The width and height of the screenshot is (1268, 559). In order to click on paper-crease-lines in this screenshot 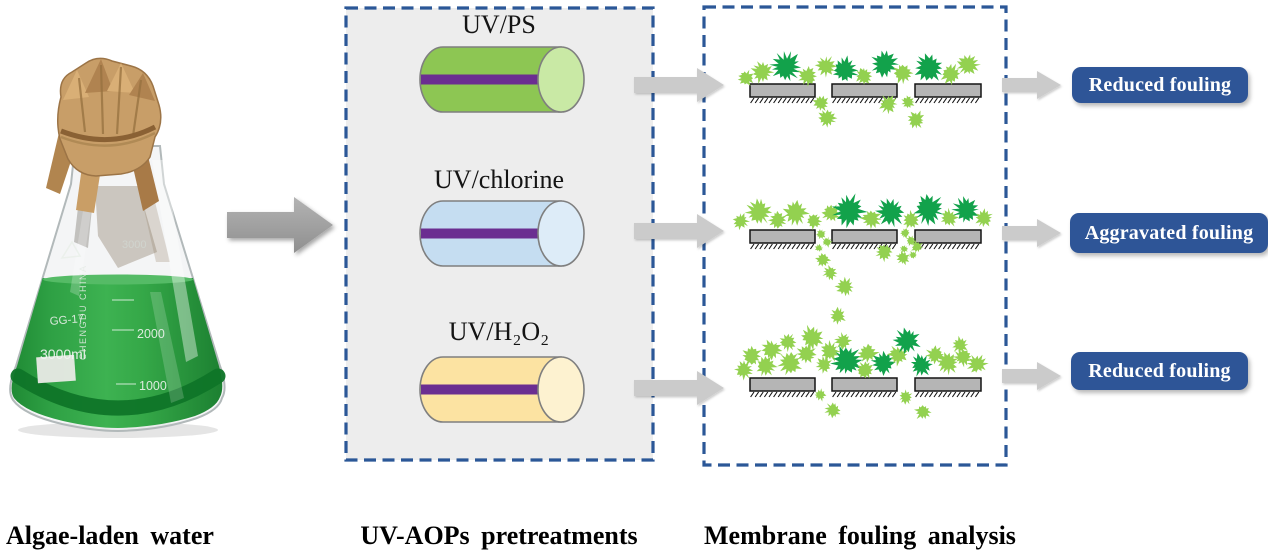, I will do `click(110, 100)`.